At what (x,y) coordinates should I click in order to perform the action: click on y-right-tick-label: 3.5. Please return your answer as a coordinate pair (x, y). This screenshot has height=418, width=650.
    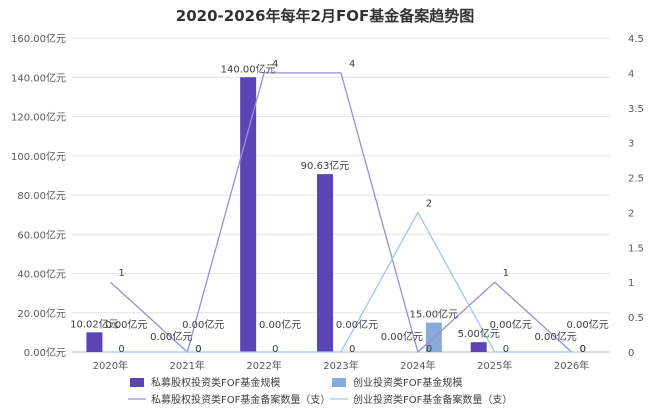
    Looking at the image, I should click on (636, 109).